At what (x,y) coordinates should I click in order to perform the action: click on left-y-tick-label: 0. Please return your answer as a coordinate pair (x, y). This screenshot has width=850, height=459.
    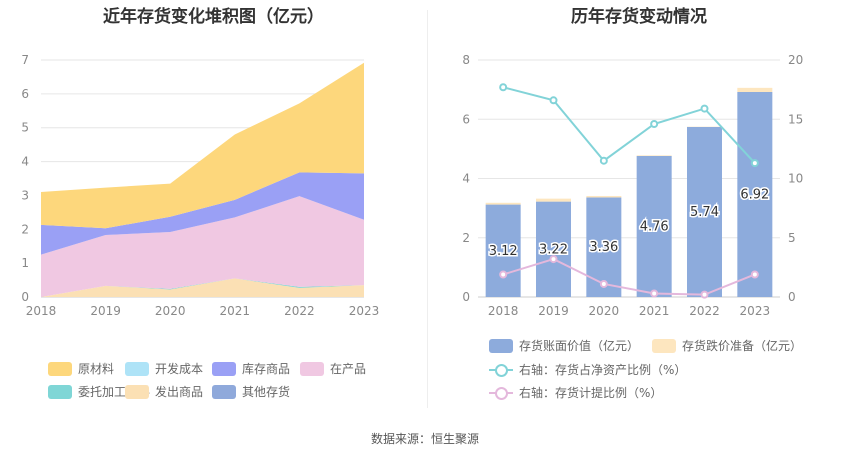
    Looking at the image, I should click on (25, 297).